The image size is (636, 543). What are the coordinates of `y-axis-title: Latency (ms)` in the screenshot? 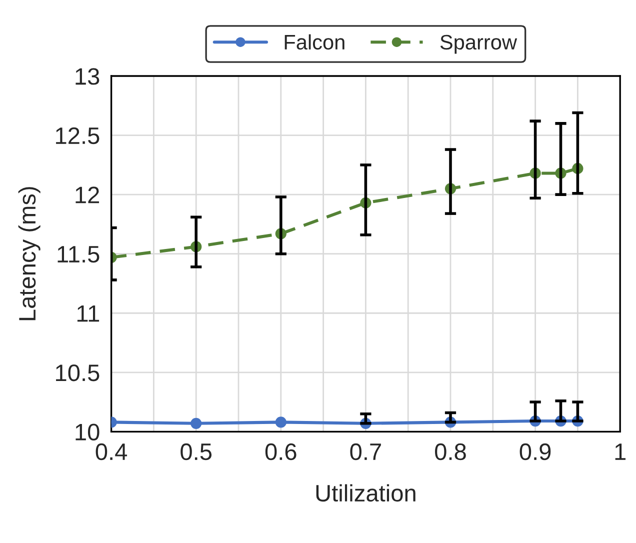 It's located at (29, 253).